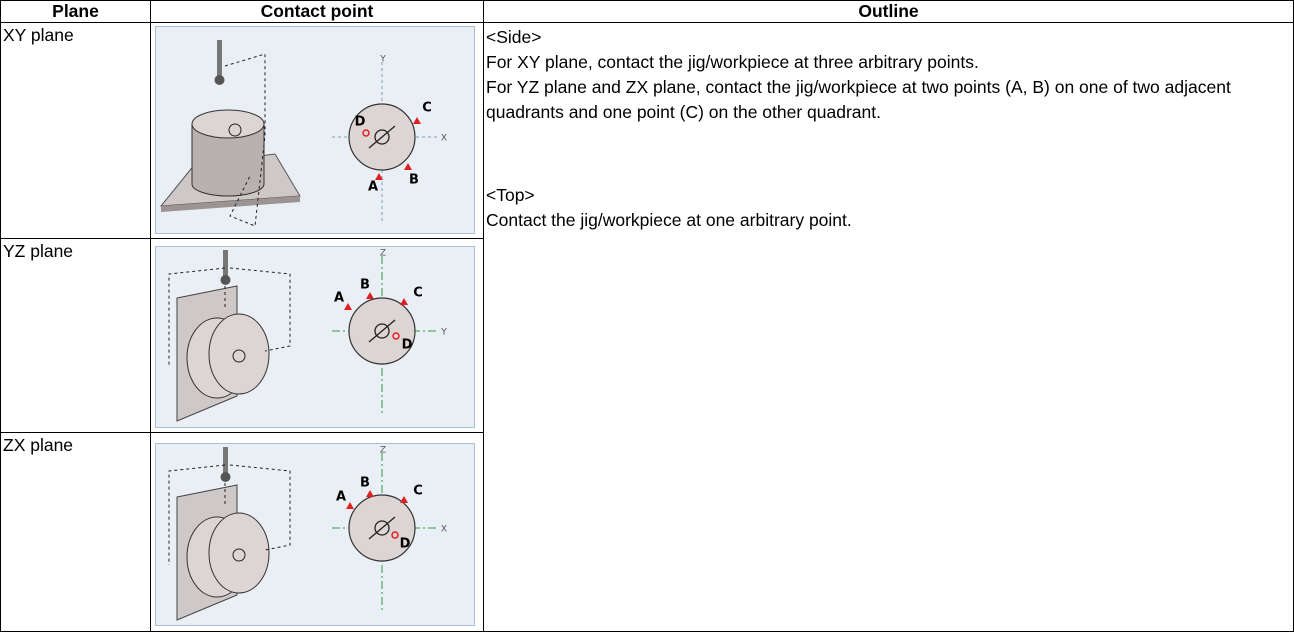  I want to click on header-cell: Outline, so click(888, 11).